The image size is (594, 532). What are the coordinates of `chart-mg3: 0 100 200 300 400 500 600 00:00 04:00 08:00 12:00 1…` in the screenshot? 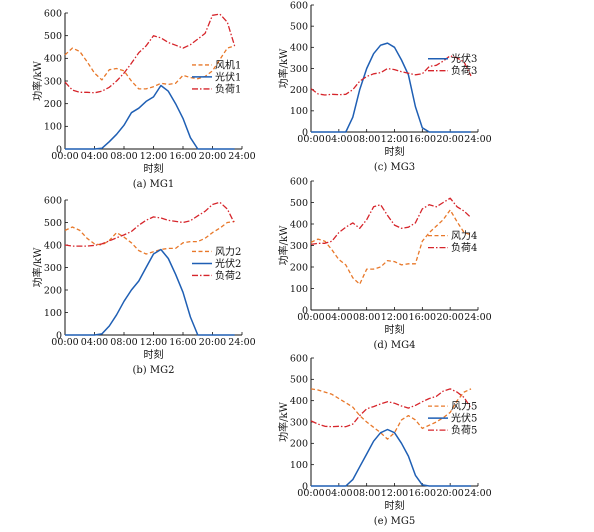 It's located at (384, 86).